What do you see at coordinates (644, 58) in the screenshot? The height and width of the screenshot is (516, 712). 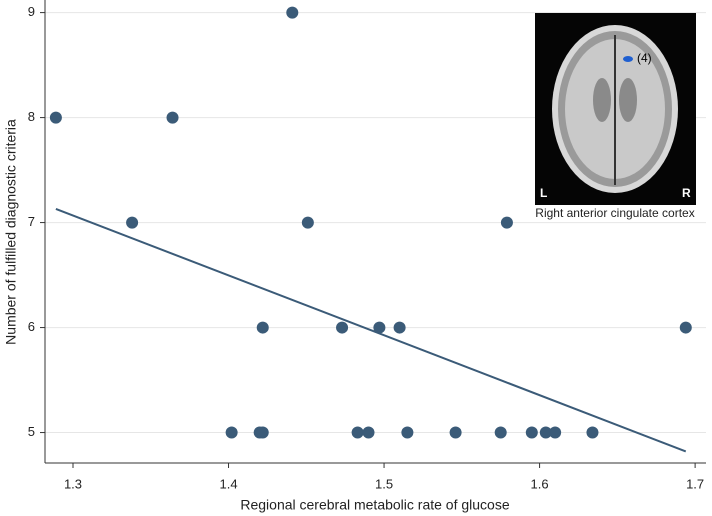 I see `cluster-label: (4)` at bounding box center [644, 58].